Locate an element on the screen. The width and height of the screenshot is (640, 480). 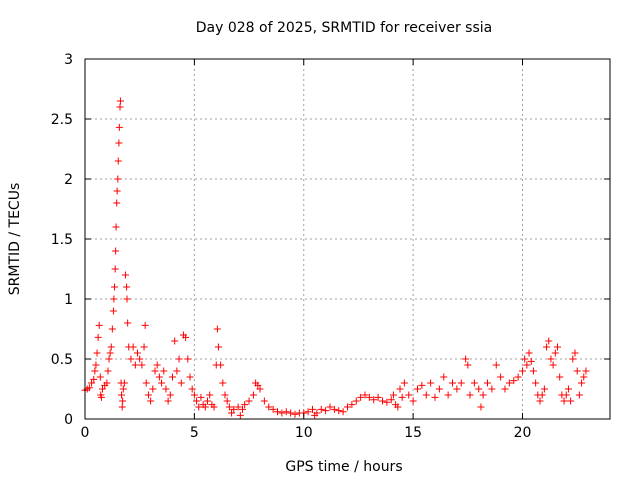
x-tick-label: 5 is located at coordinates (194, 433).